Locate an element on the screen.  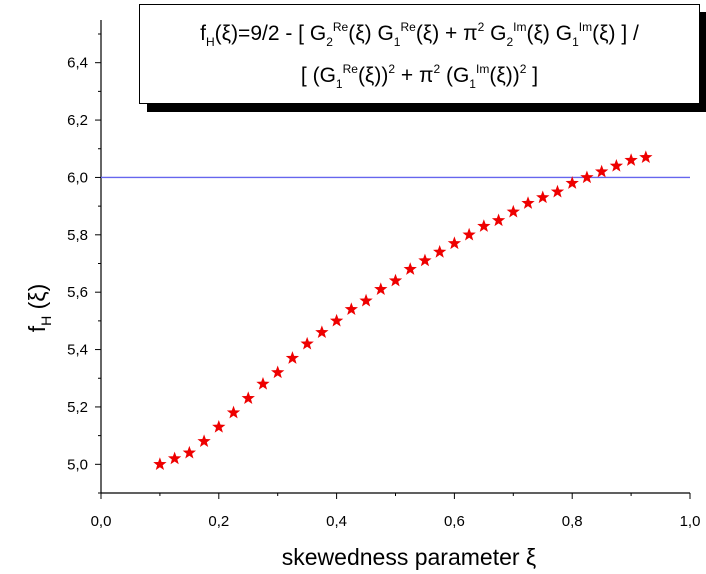
y-axis-title: fH (ξ) is located at coordinates (39, 308).